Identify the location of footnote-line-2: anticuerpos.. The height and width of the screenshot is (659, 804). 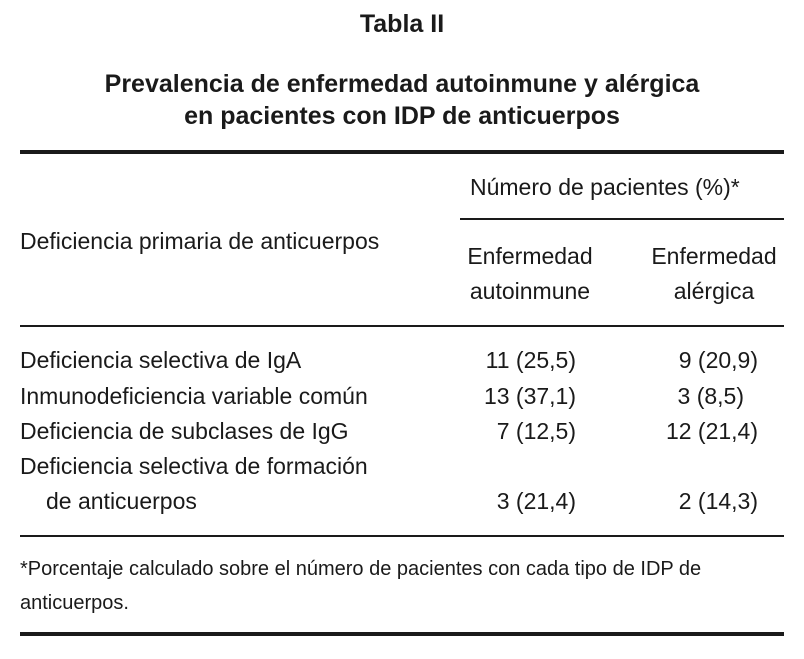
(74, 603).